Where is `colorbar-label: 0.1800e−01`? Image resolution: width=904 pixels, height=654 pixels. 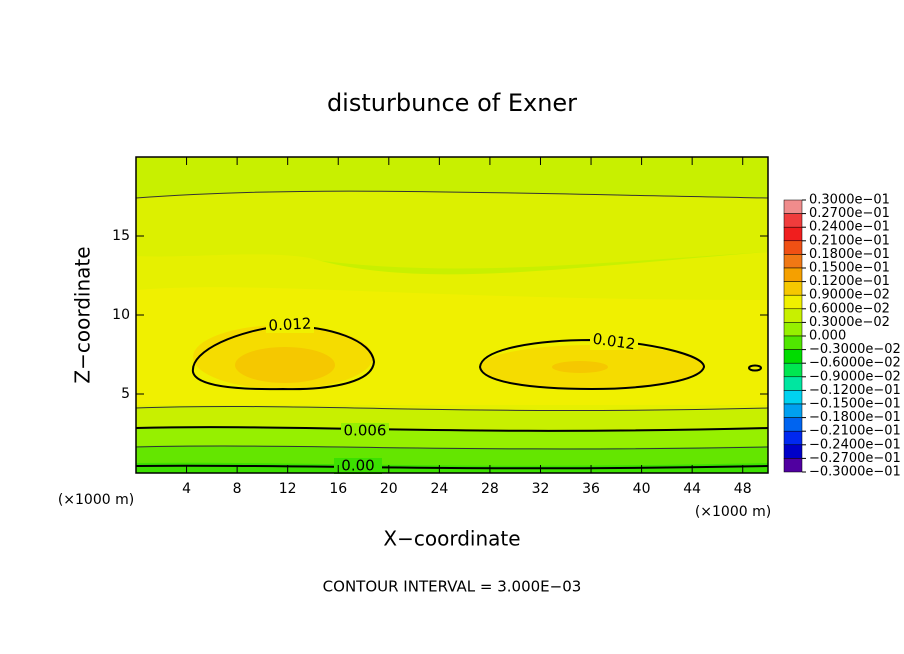
colorbar-label: 0.1800e−01 is located at coordinates (849, 254).